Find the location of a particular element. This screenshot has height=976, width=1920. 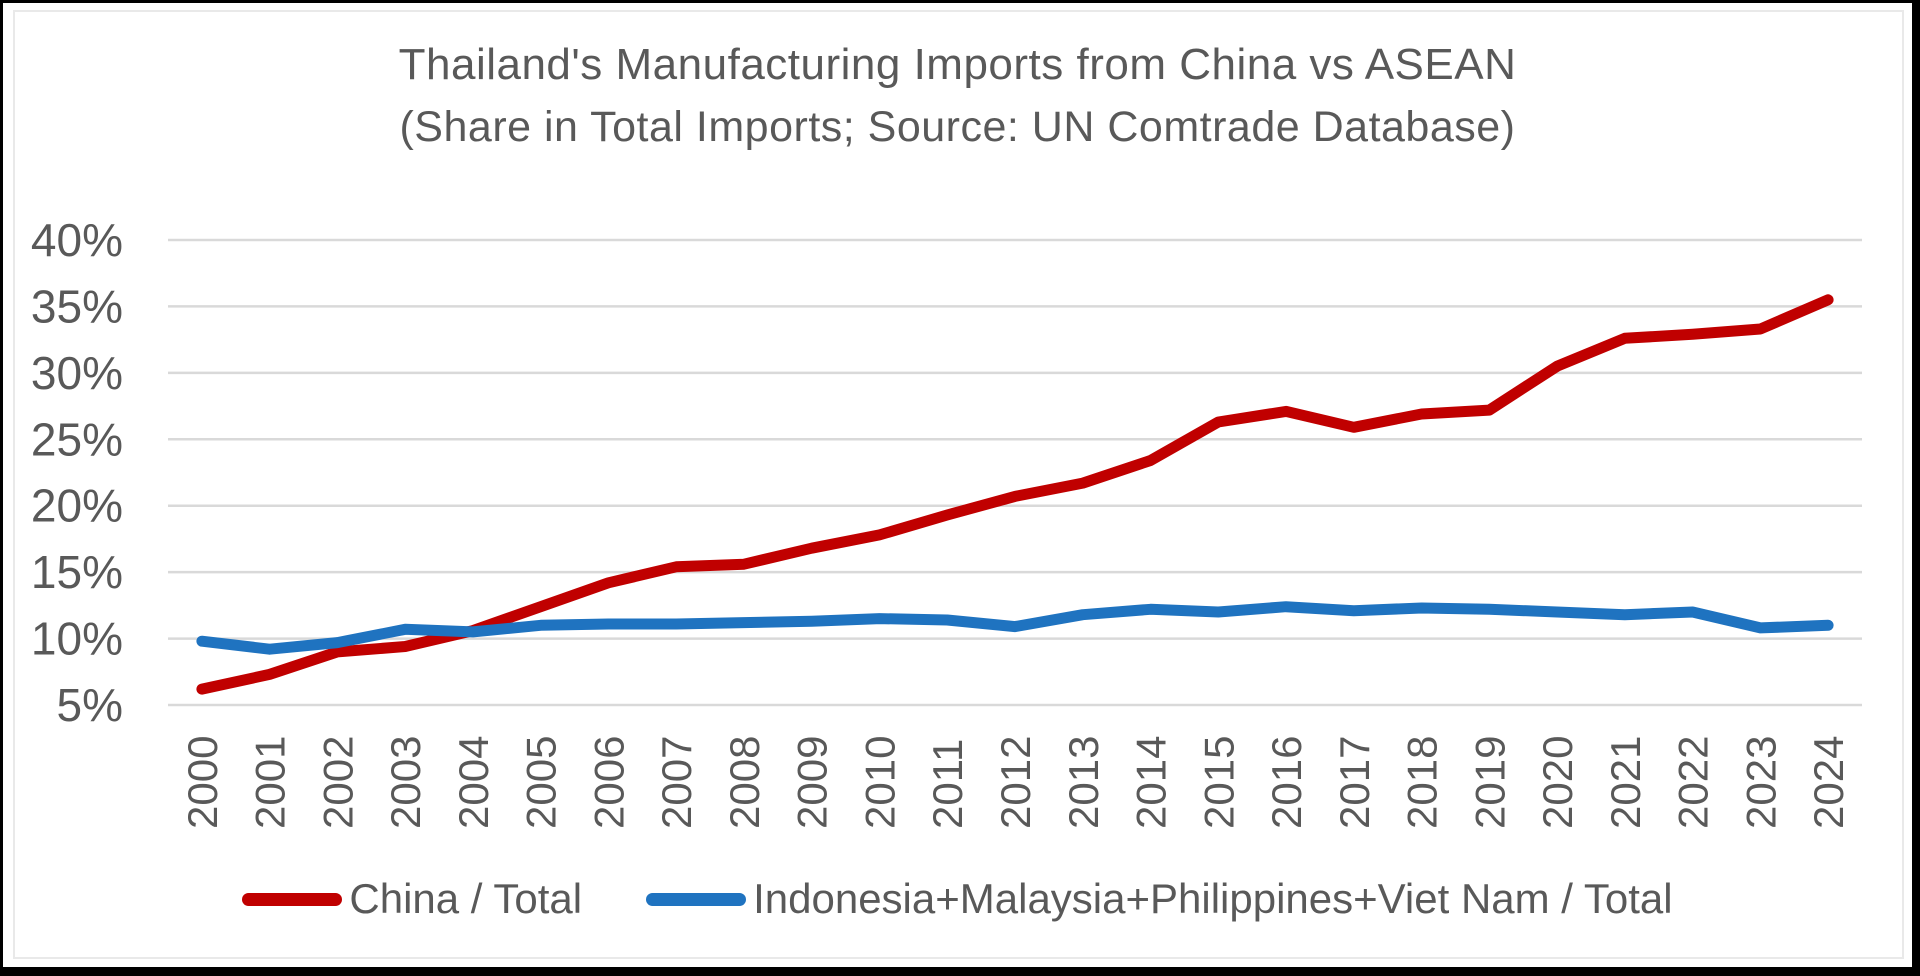

y-axis-tick-label: 25% is located at coordinates (77, 439).